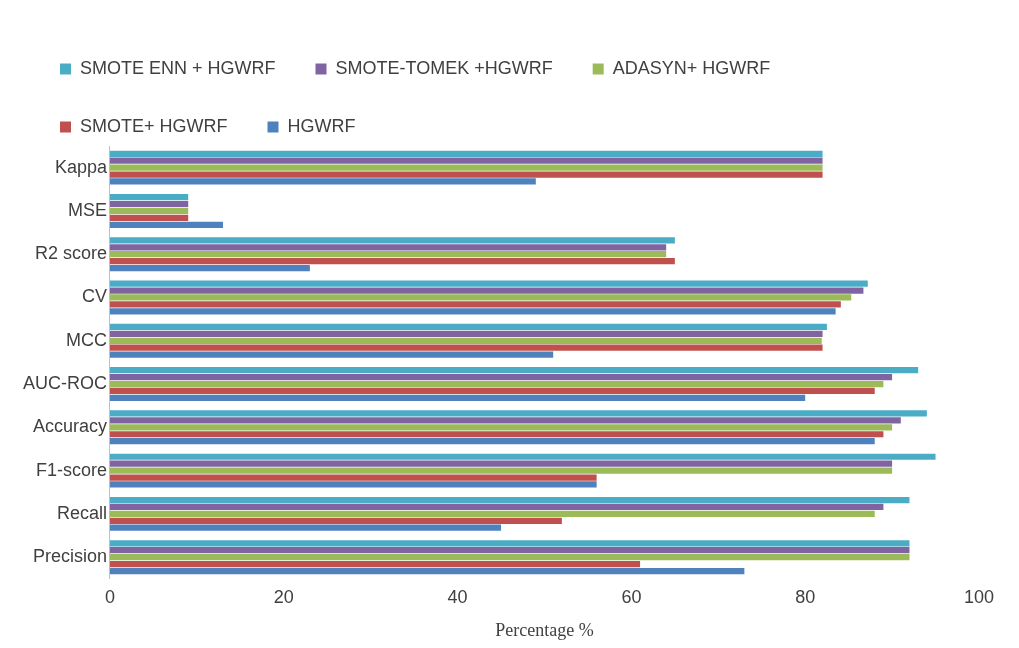  Describe the element at coordinates (94, 296) in the screenshot. I see `y-tick-label: CV` at that location.